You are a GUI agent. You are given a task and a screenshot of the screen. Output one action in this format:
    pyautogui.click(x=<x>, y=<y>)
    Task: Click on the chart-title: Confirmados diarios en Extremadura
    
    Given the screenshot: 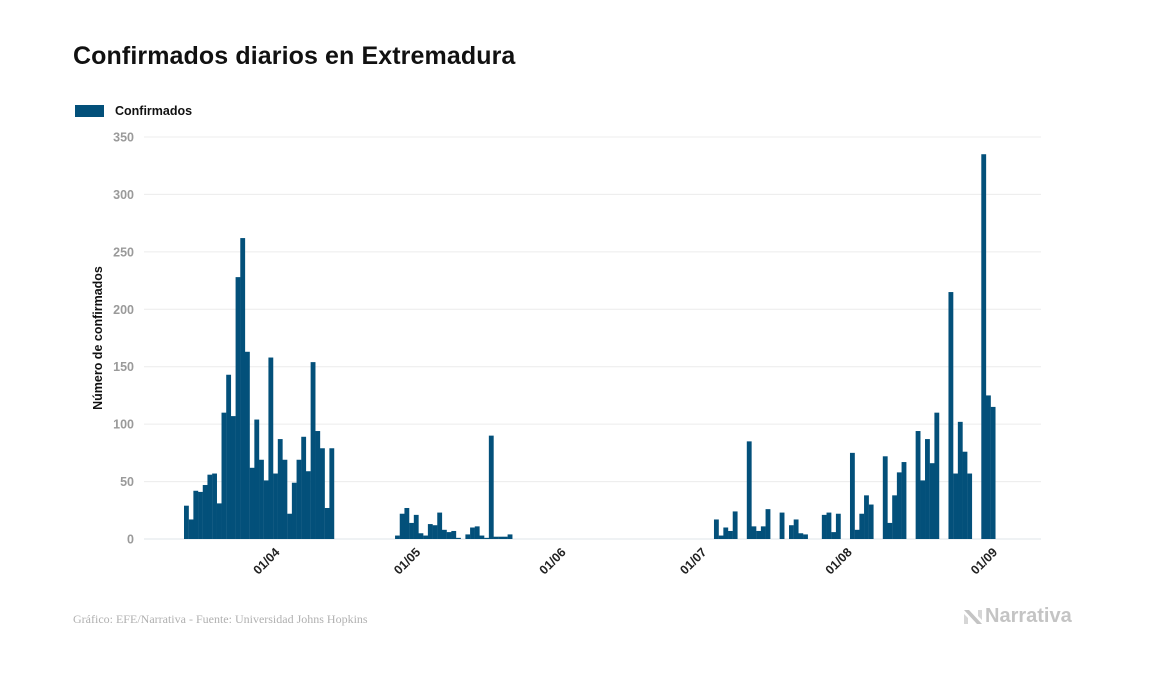 What is the action you would take?
    pyautogui.click(x=294, y=56)
    